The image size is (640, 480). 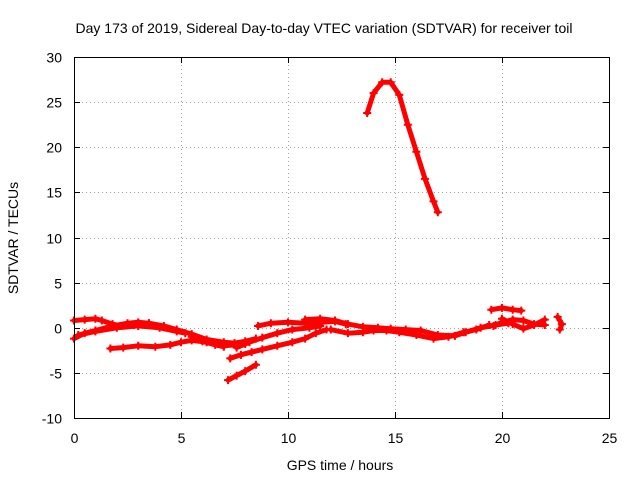 I want to click on x-tick-label: 0, so click(x=75, y=438).